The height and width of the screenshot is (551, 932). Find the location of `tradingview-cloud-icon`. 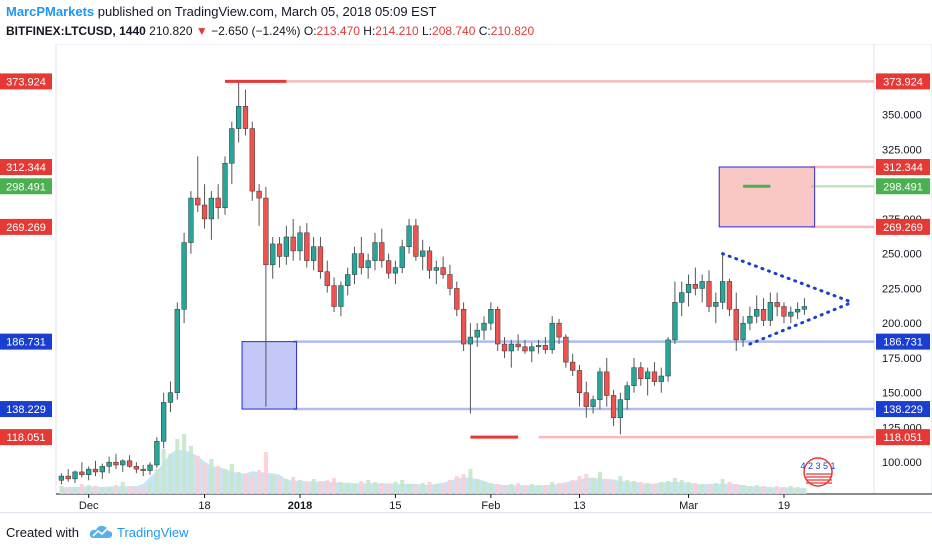

tradingview-cloud-icon is located at coordinates (101, 534).